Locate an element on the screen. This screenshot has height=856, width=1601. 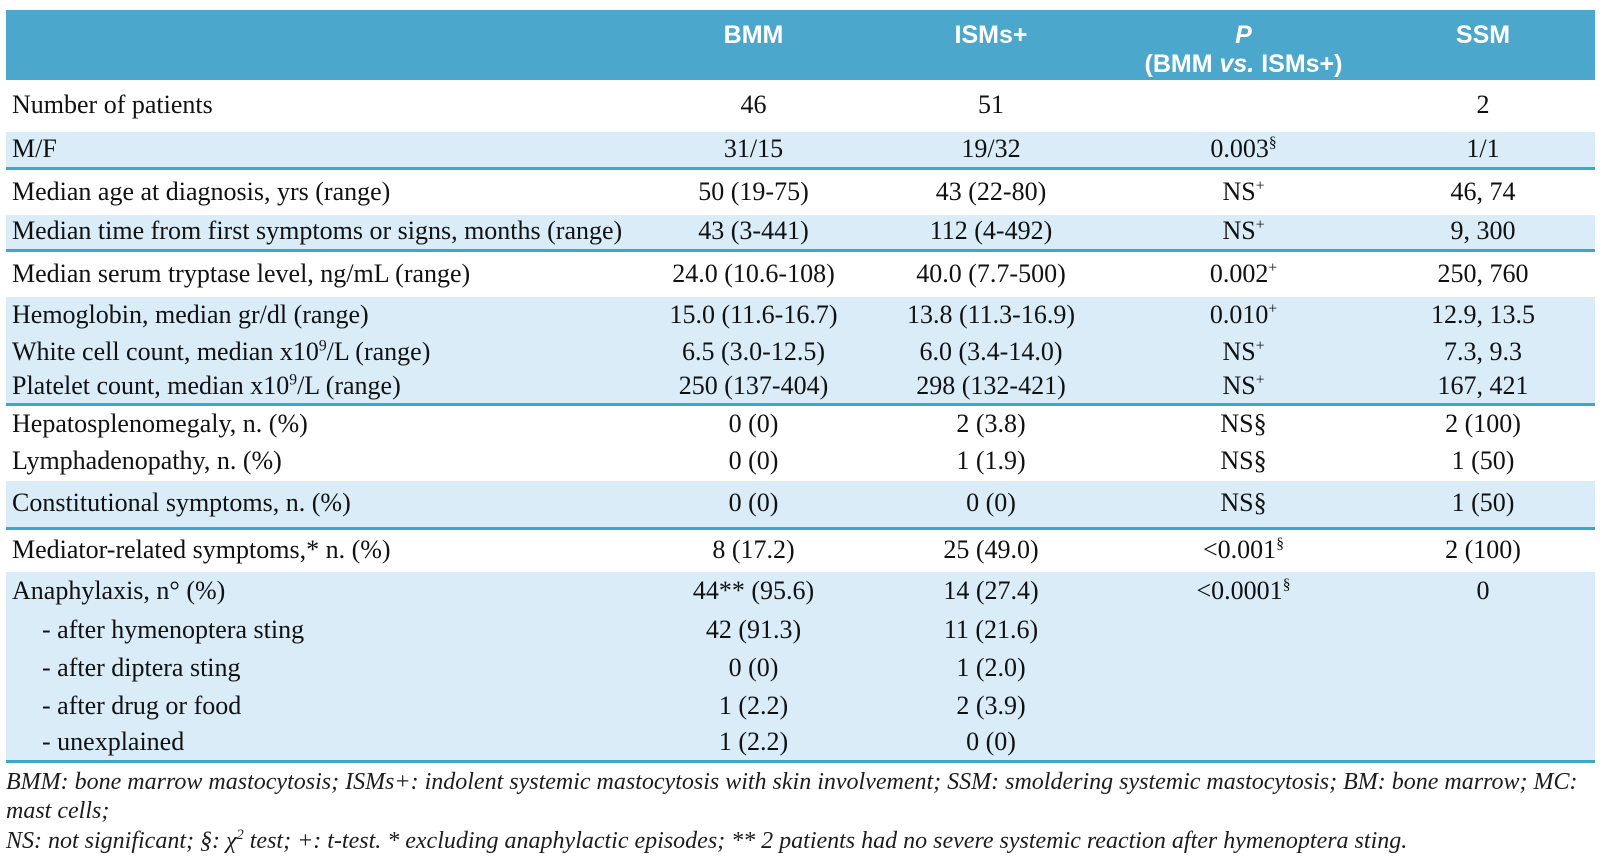
cell-ssm: 0 is located at coordinates (1483, 591).